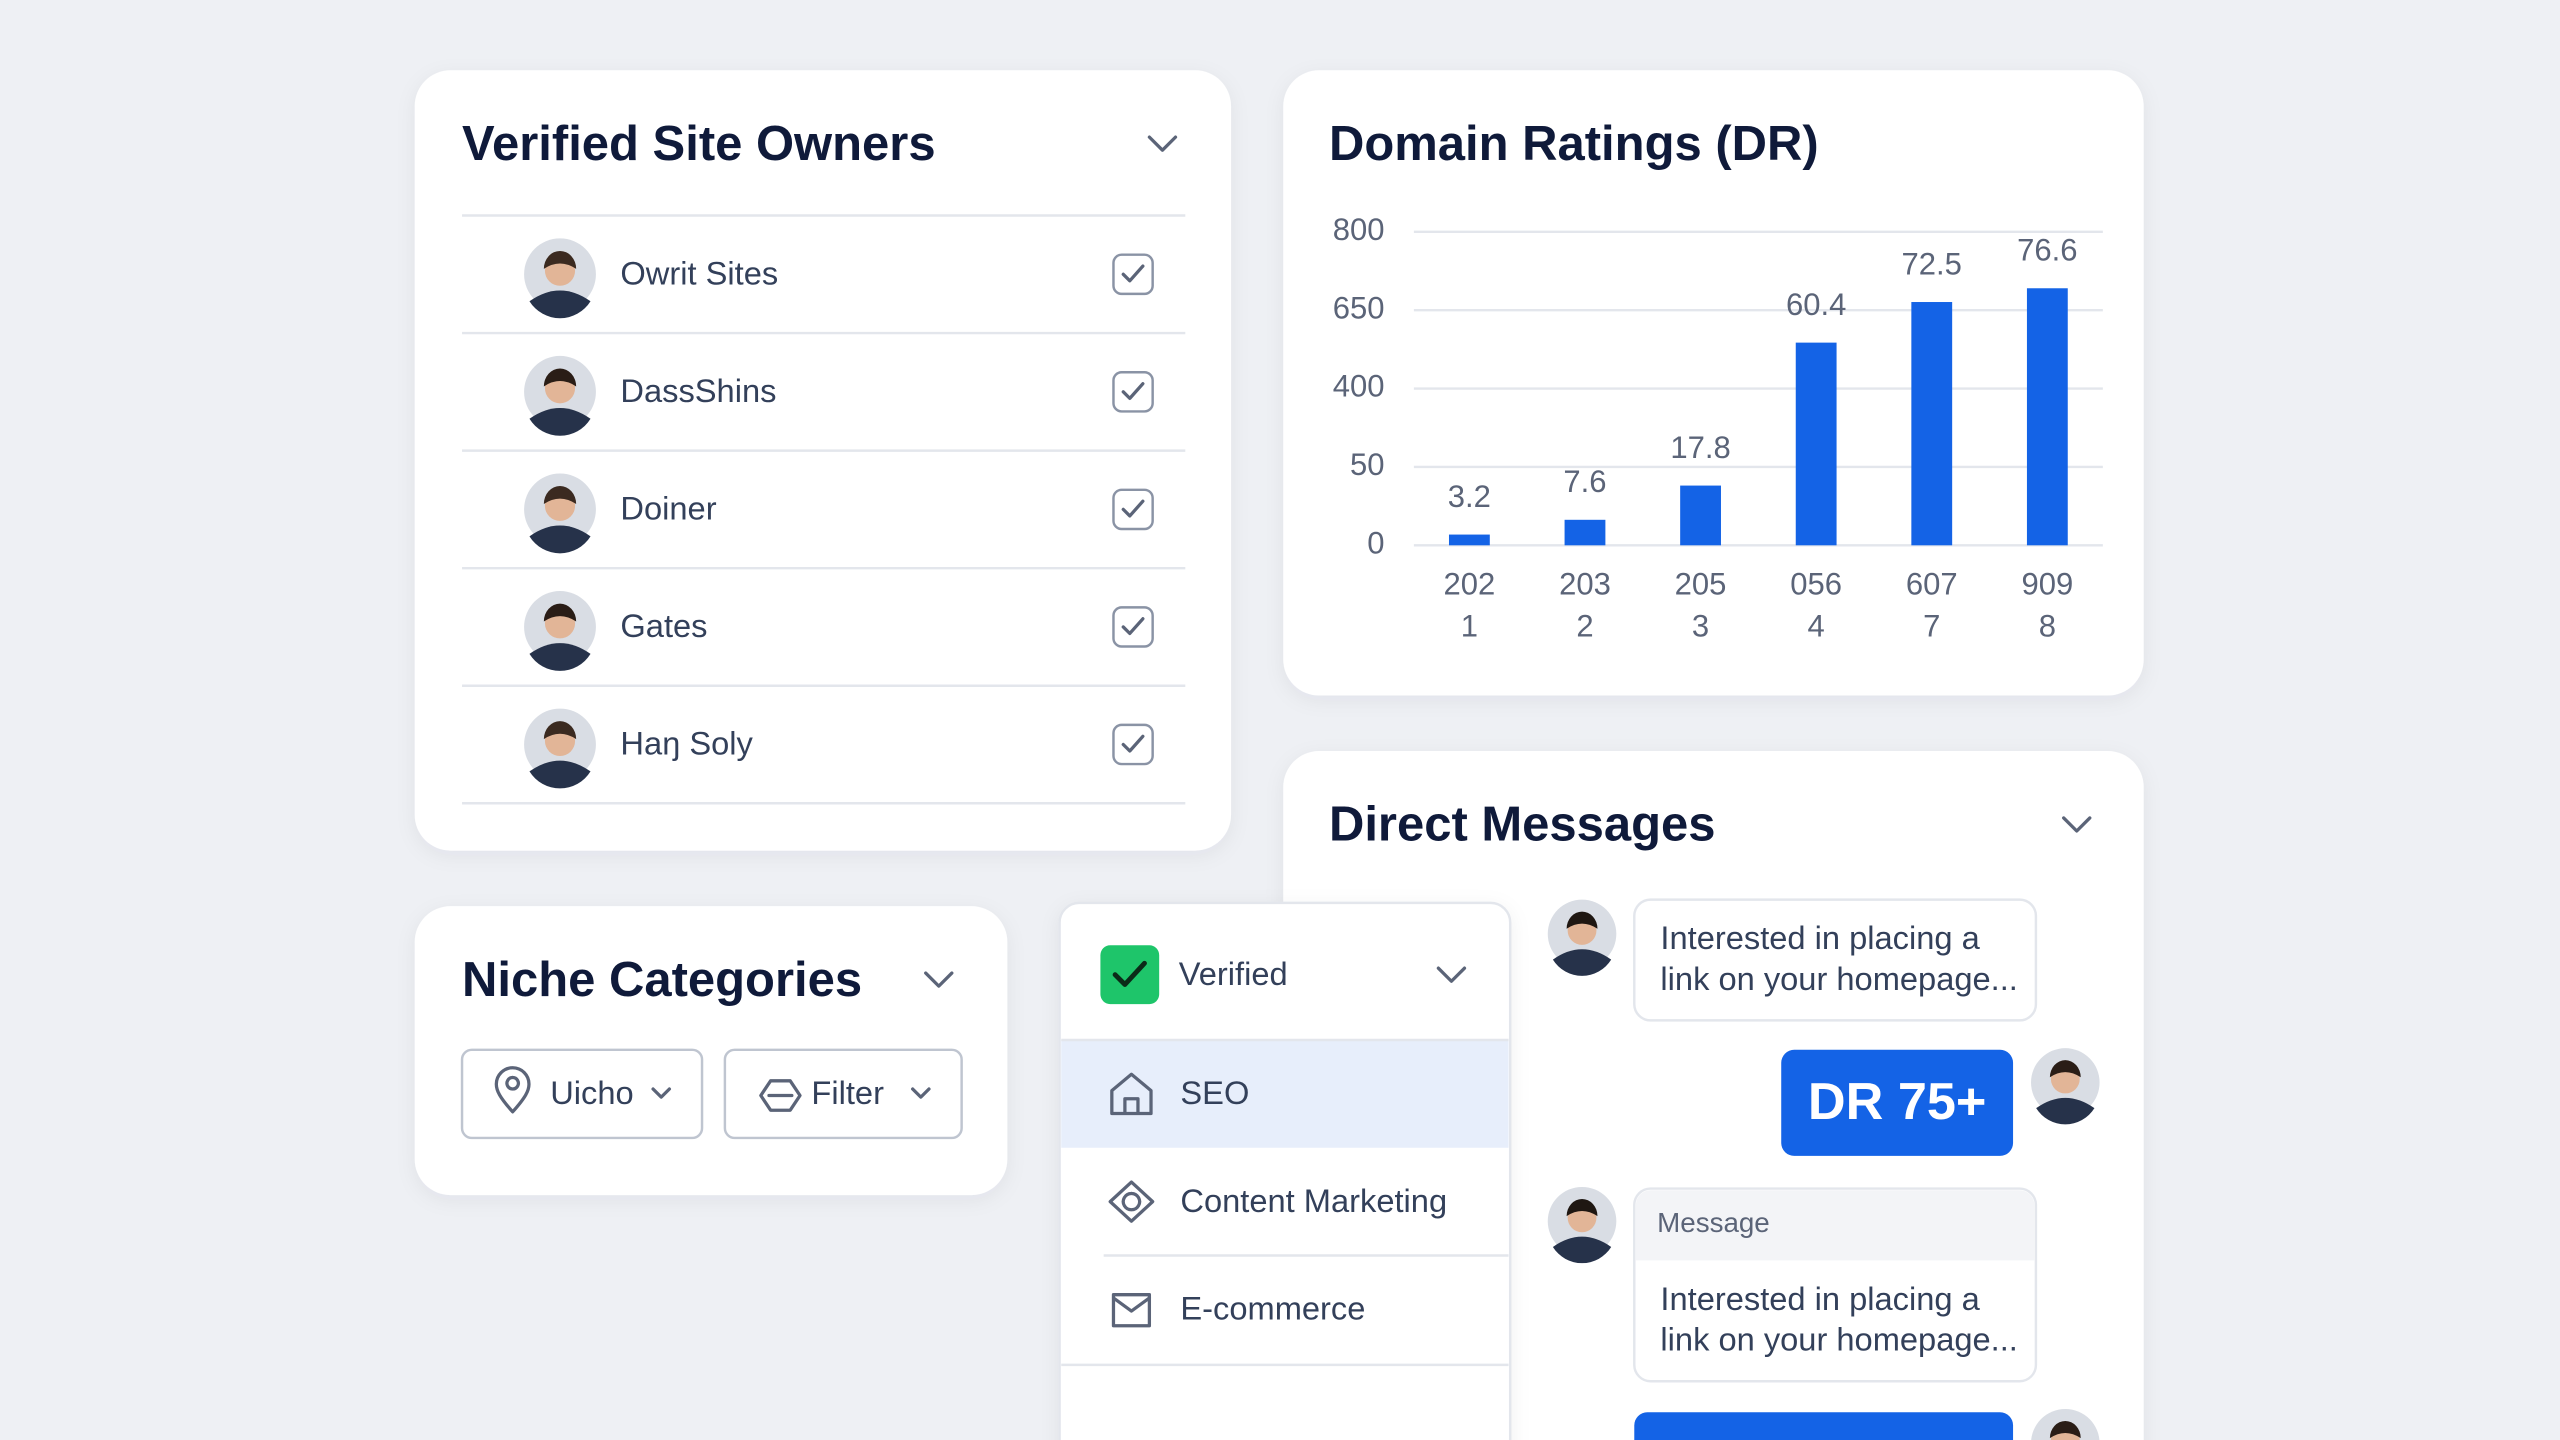  Describe the element at coordinates (1700, 447) in the screenshot. I see `value-label: 17.8` at that location.